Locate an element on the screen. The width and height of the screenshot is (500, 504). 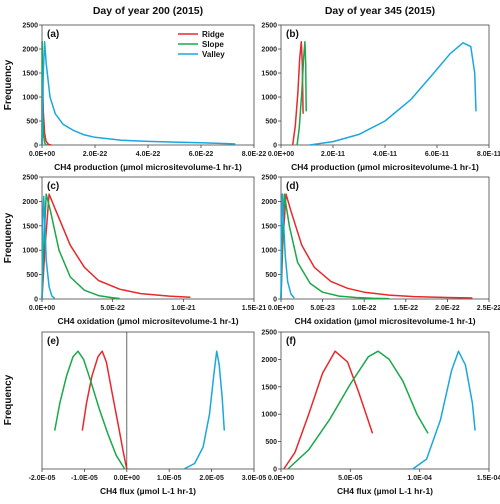
x-tick-label: 1.0E-21 is located at coordinates (183, 308).